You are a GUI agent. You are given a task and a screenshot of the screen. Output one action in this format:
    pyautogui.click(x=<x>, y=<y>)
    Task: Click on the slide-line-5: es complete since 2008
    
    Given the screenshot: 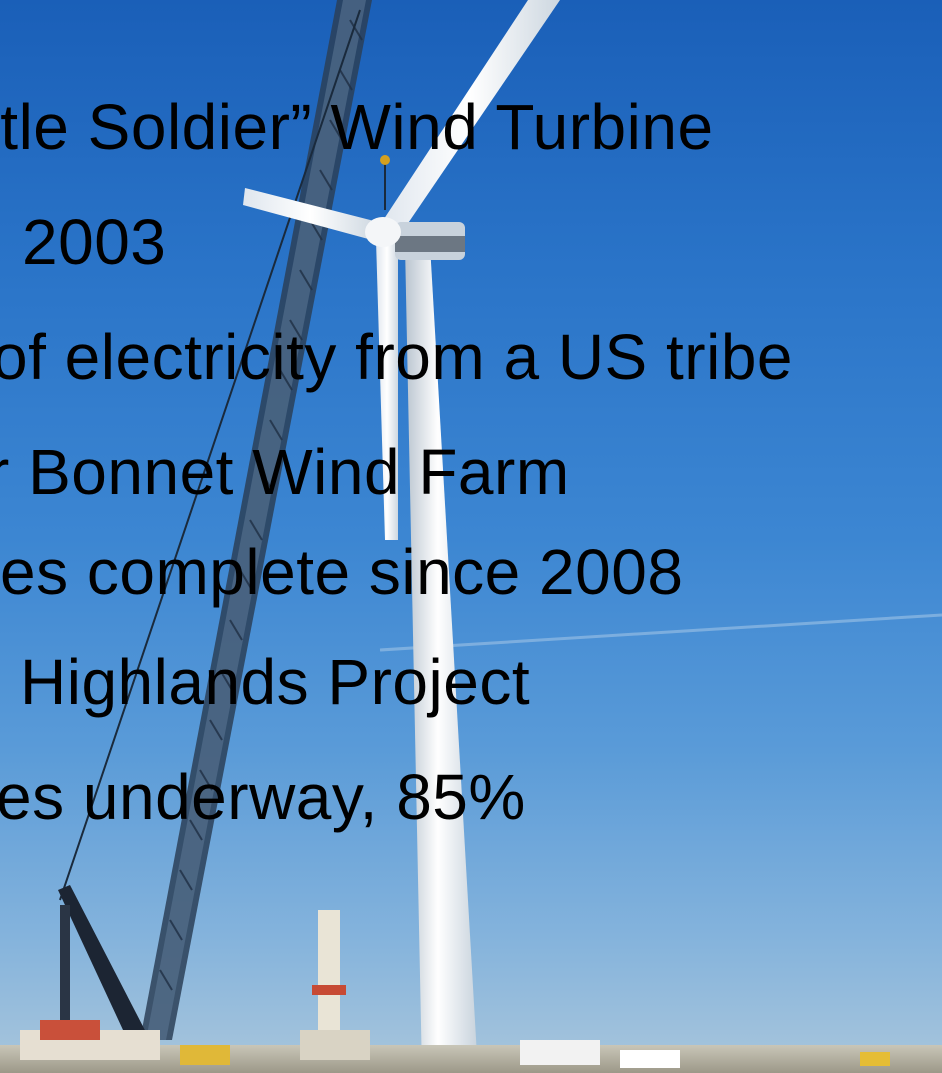 What is the action you would take?
    pyautogui.click(x=342, y=572)
    